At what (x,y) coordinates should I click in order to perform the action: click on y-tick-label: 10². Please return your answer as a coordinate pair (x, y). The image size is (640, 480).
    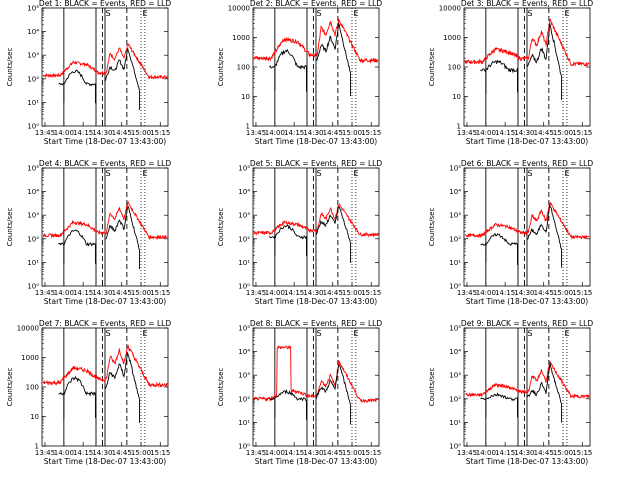
    Looking at the image, I should click on (455, 399).